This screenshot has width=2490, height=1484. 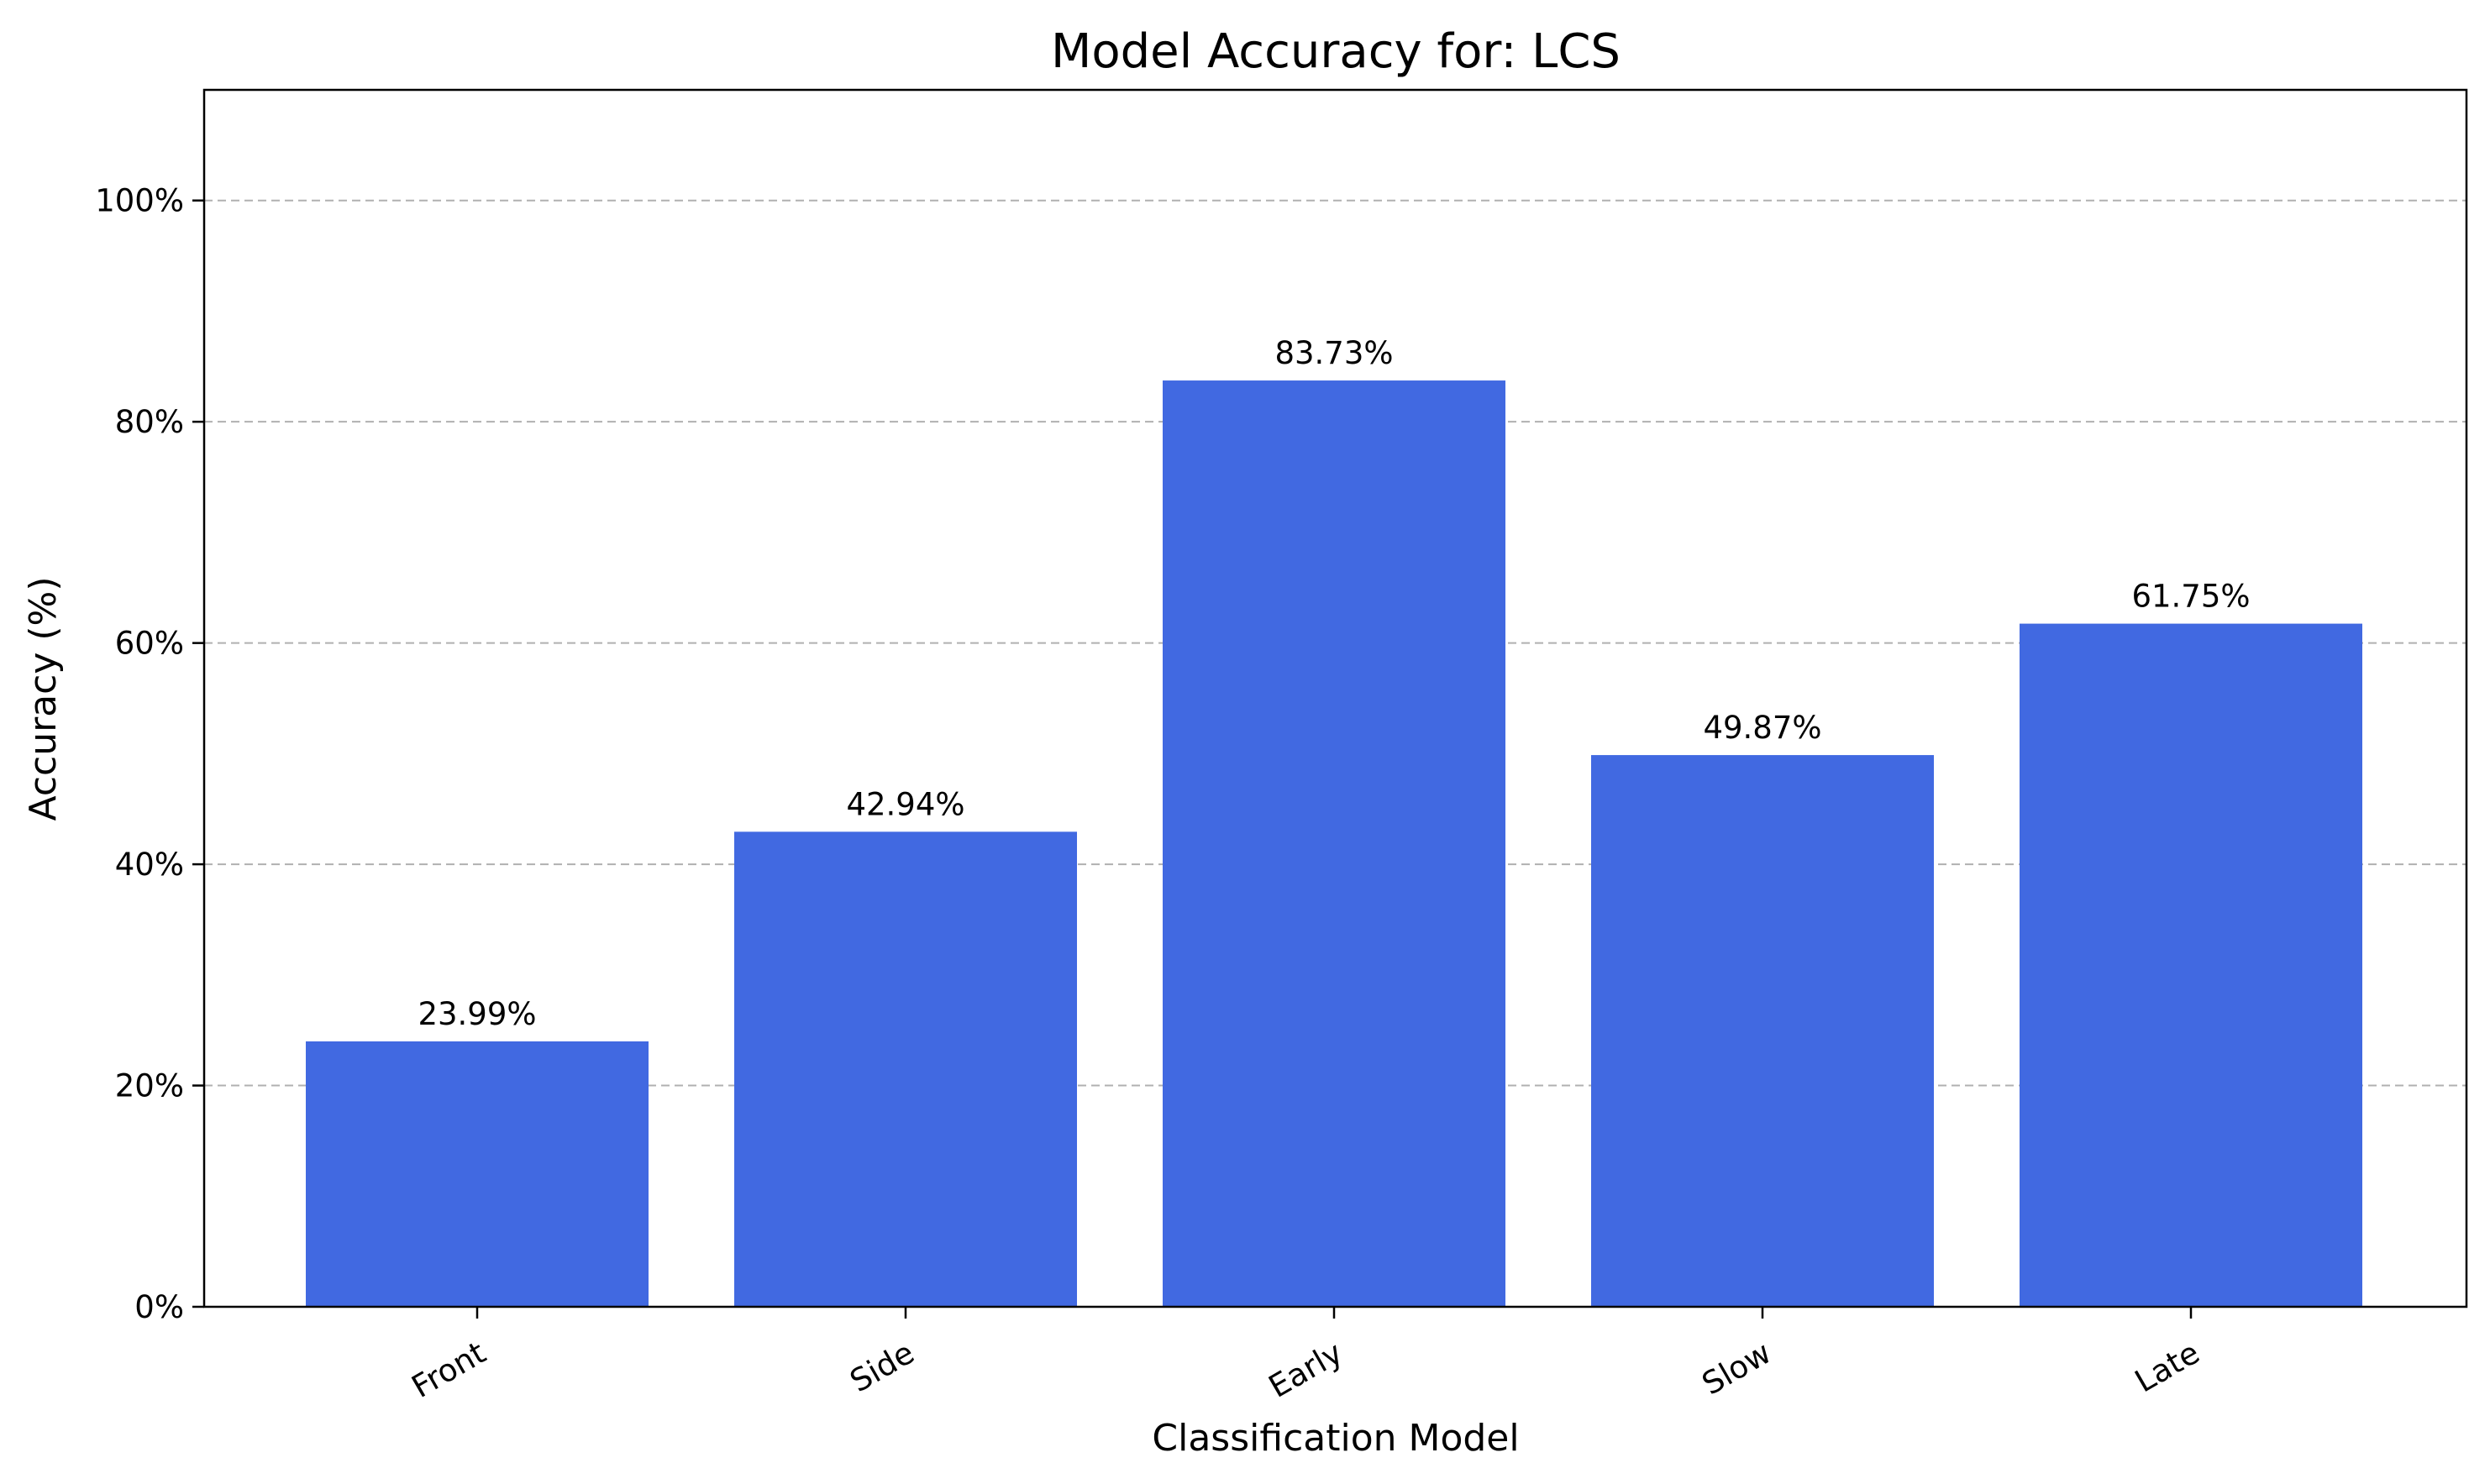 I want to click on y-tick-label: 0%, so click(x=159, y=1307).